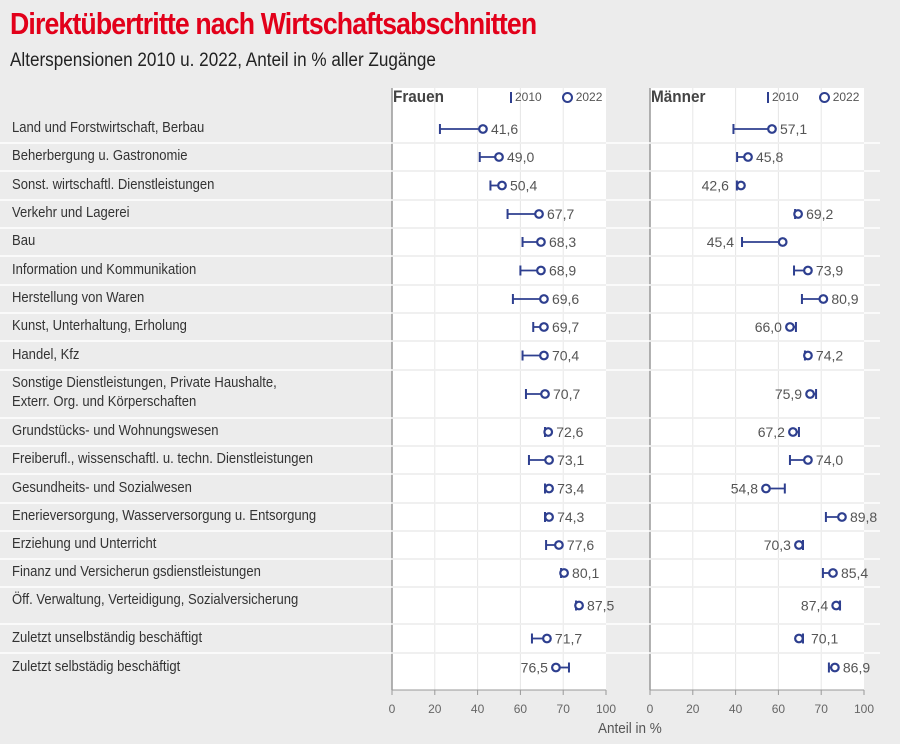 This screenshot has height=744, width=900. What do you see at coordinates (854, 573) in the screenshot?
I see `value-label: 85,4` at bounding box center [854, 573].